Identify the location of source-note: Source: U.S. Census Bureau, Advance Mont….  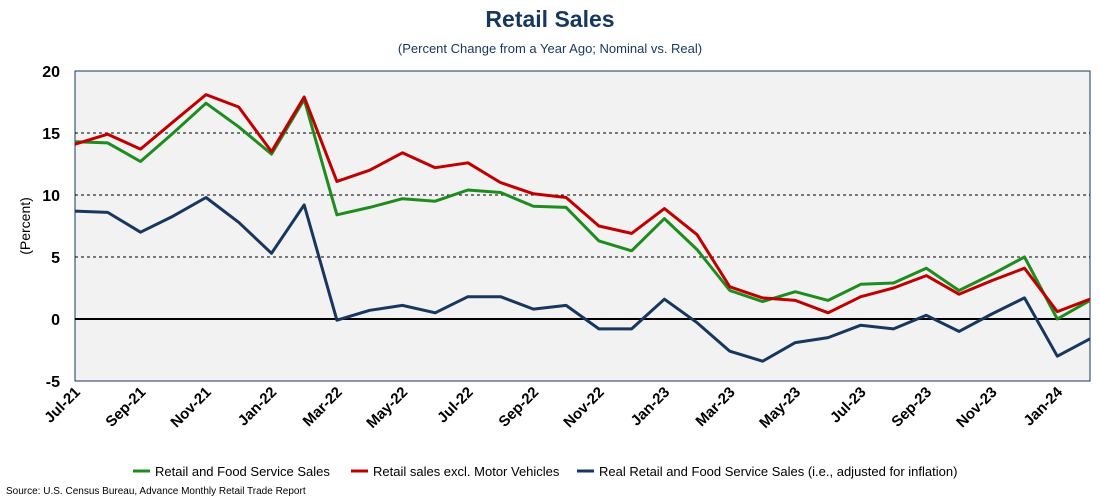
(156, 491).